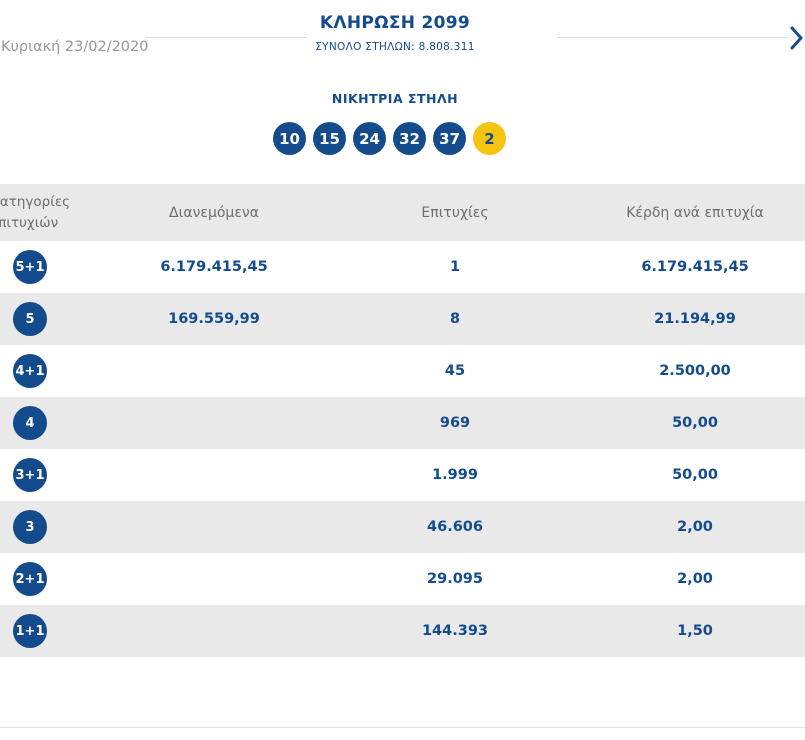 The height and width of the screenshot is (740, 805). Describe the element at coordinates (214, 212) in the screenshot. I see `col-header-distributed: Διανεμόμενα` at that location.